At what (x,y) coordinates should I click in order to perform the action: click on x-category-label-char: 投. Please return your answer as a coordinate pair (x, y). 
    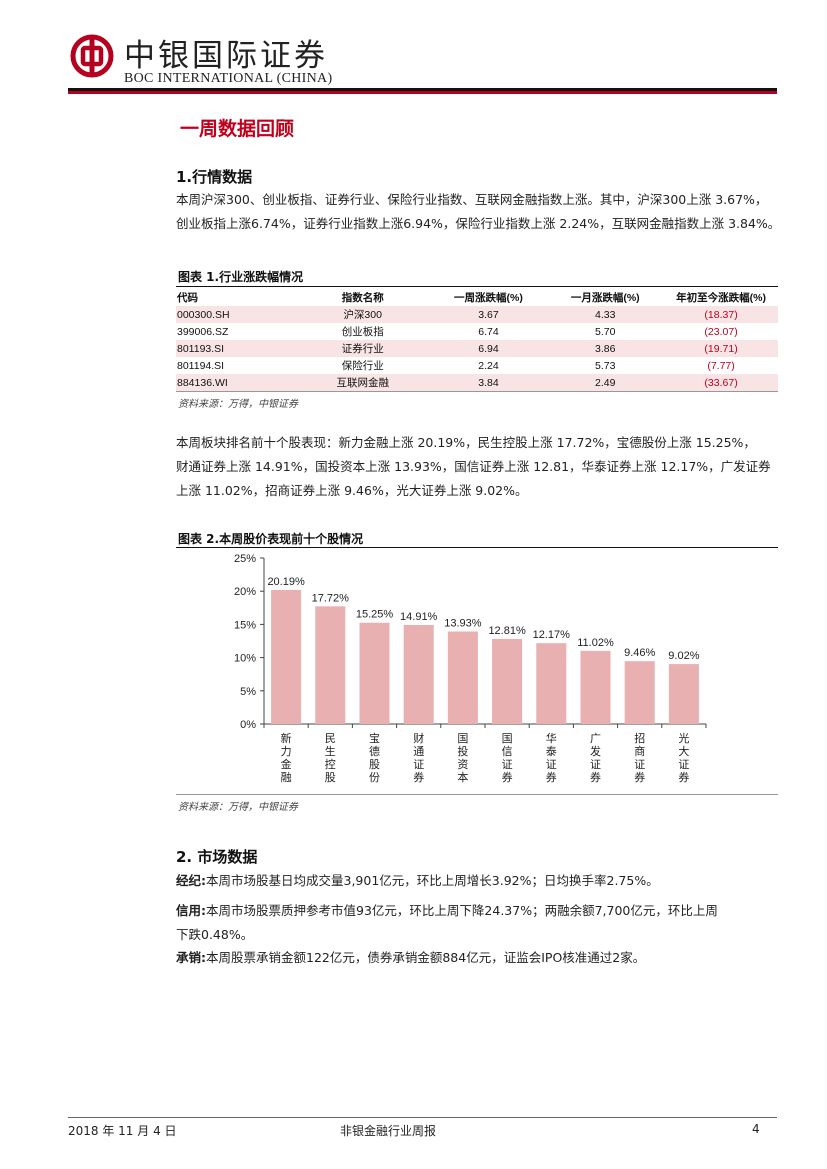
    Looking at the image, I should click on (462, 751).